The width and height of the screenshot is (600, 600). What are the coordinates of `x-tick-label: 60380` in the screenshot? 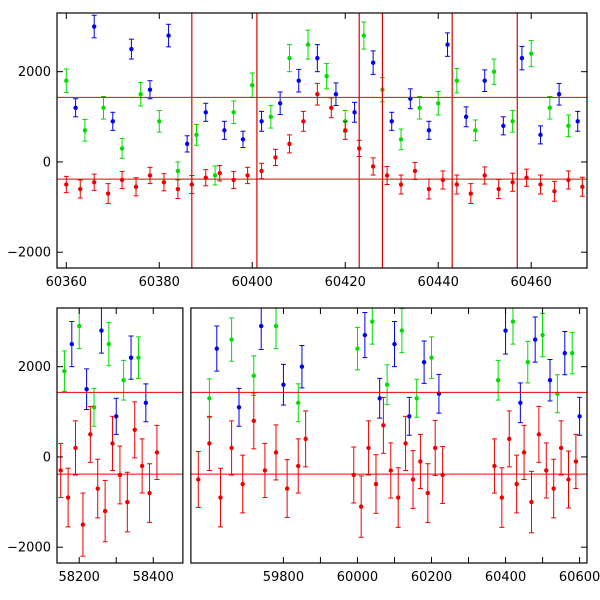 It's located at (159, 282).